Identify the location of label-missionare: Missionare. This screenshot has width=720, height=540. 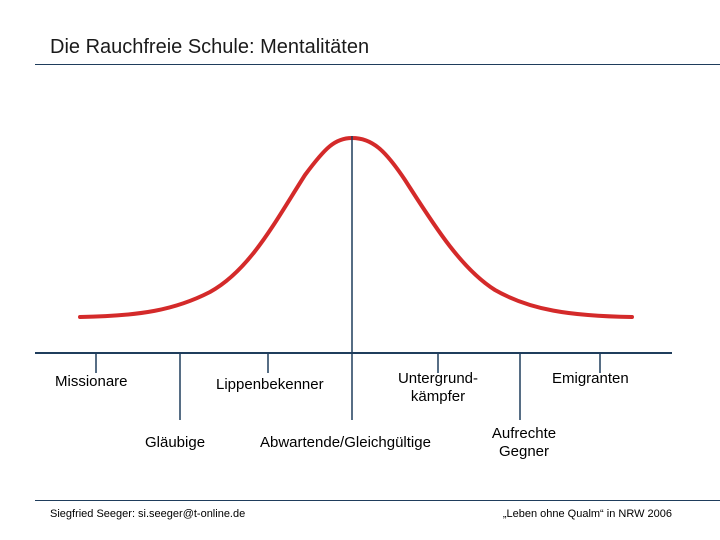
(91, 381).